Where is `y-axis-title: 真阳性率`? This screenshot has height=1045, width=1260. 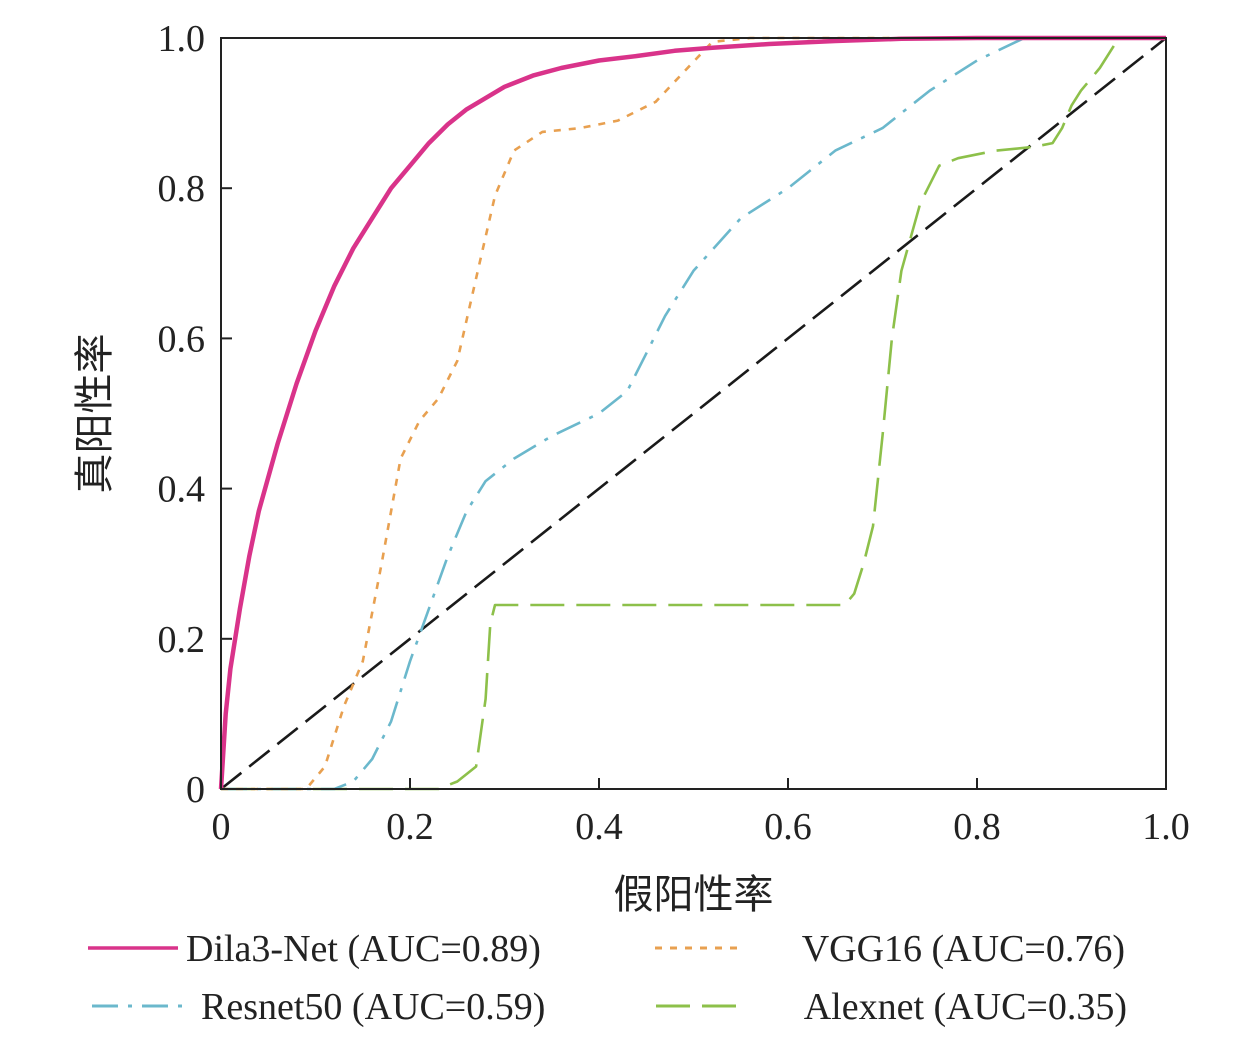
y-axis-title: 真阳性率 is located at coordinates (94, 414).